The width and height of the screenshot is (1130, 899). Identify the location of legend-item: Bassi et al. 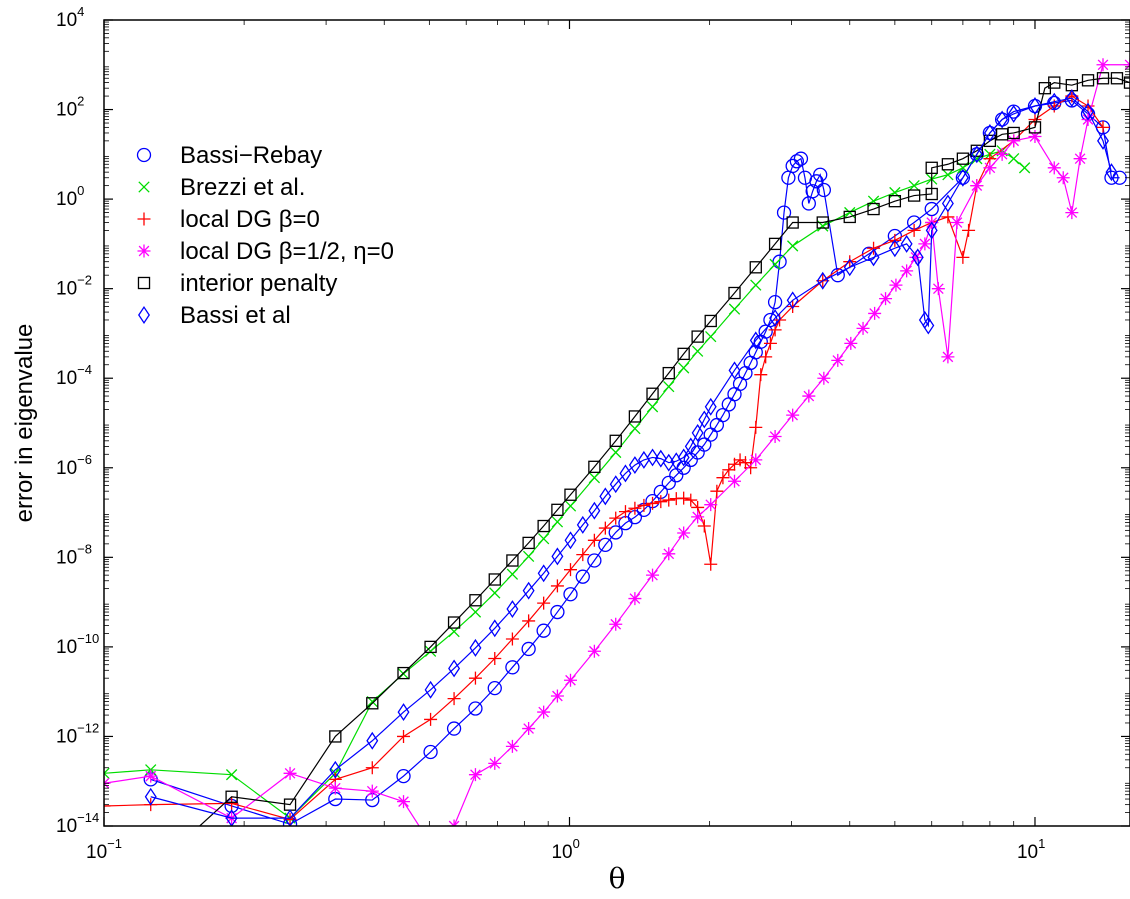
(214, 315).